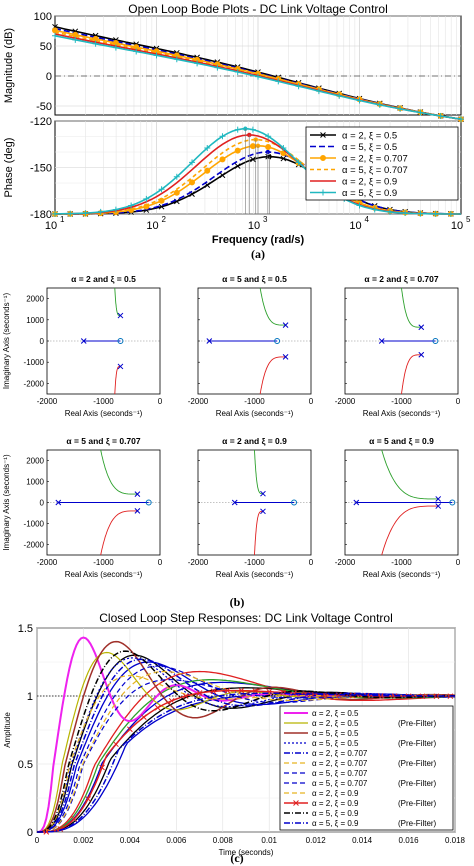 This screenshot has width=474, height=866. Describe the element at coordinates (246, 762) in the screenshot. I see `step-series-line` at that location.